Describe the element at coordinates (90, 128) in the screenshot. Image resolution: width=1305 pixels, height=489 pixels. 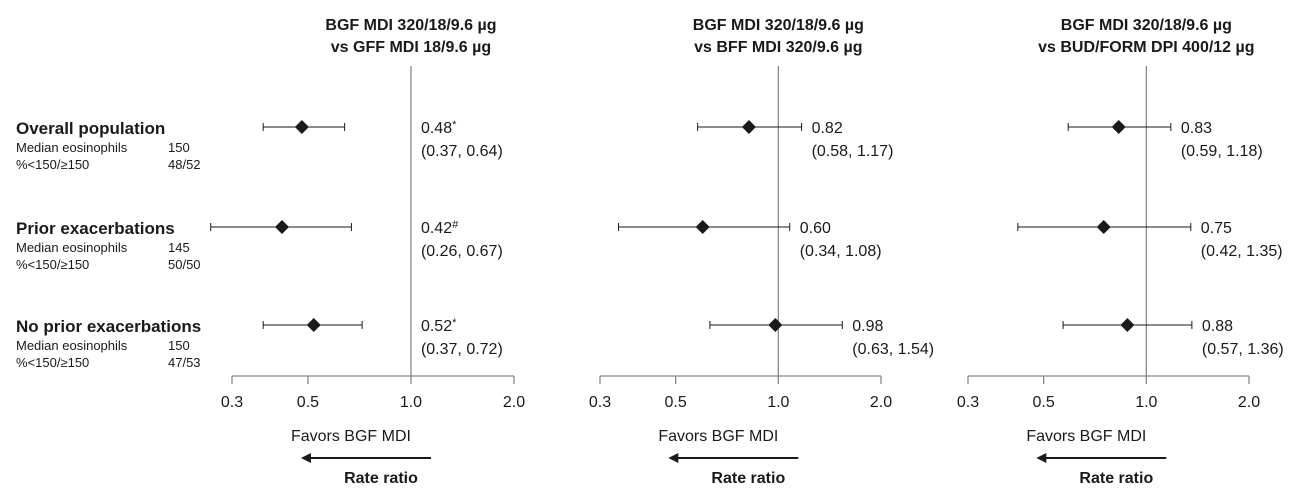
I see `row-label: Overall population` at that location.